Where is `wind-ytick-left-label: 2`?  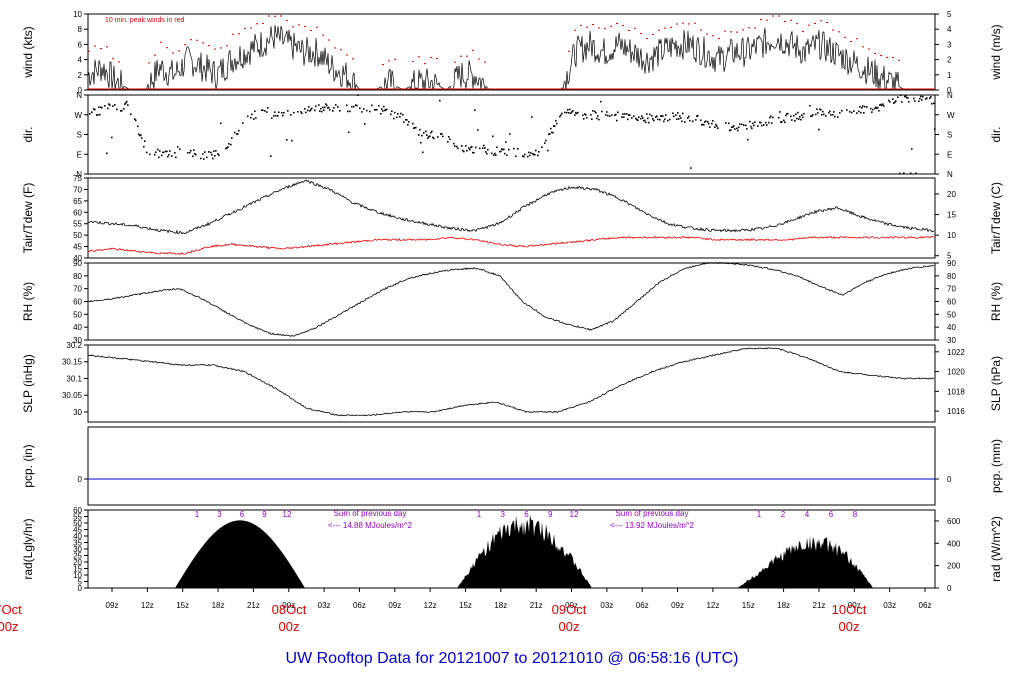
wind-ytick-left-label: 2 is located at coordinates (80, 75).